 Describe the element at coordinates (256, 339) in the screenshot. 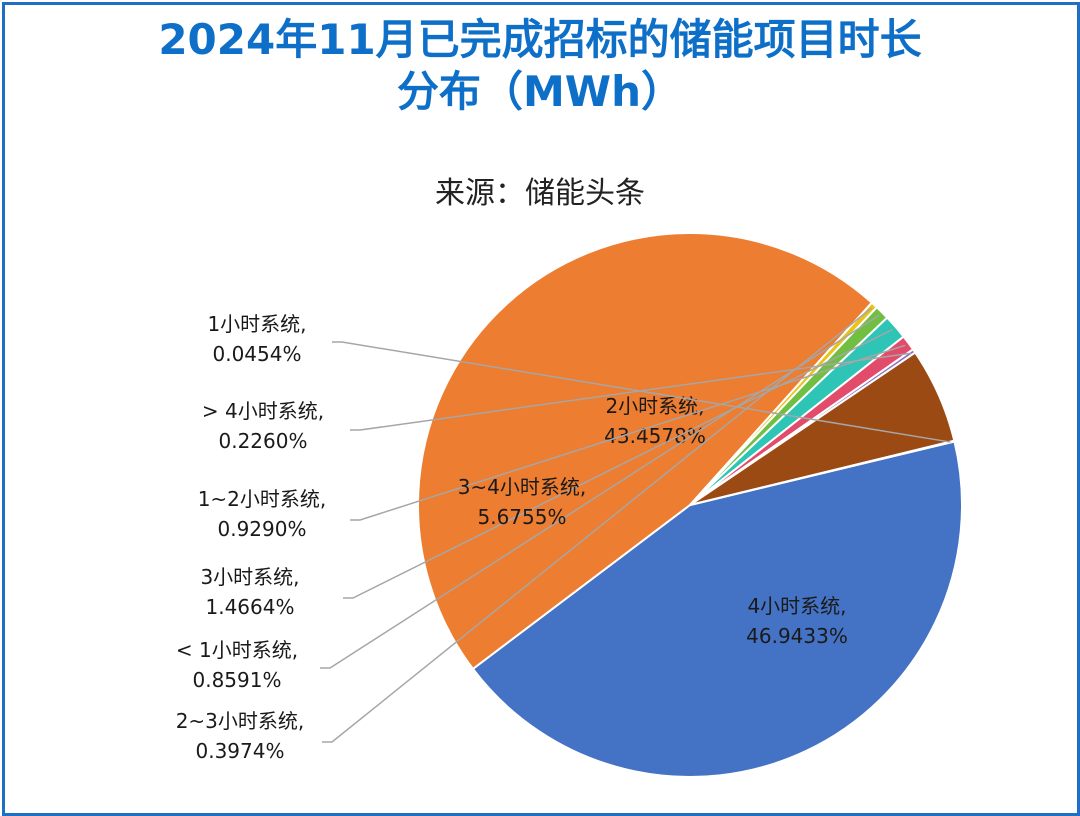

I see `data-label-8: 1小时系统, 0.0454%` at that location.